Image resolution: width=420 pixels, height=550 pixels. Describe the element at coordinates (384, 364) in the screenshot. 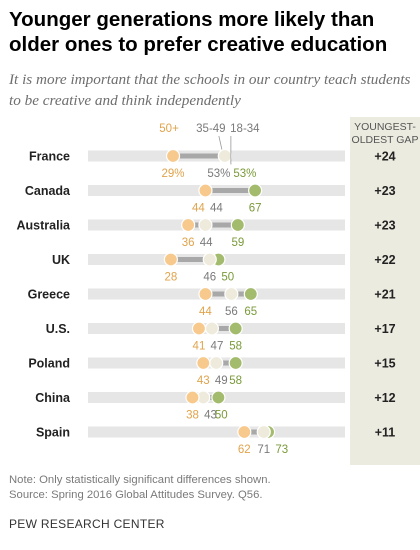

I see `gap-value: +15` at that location.